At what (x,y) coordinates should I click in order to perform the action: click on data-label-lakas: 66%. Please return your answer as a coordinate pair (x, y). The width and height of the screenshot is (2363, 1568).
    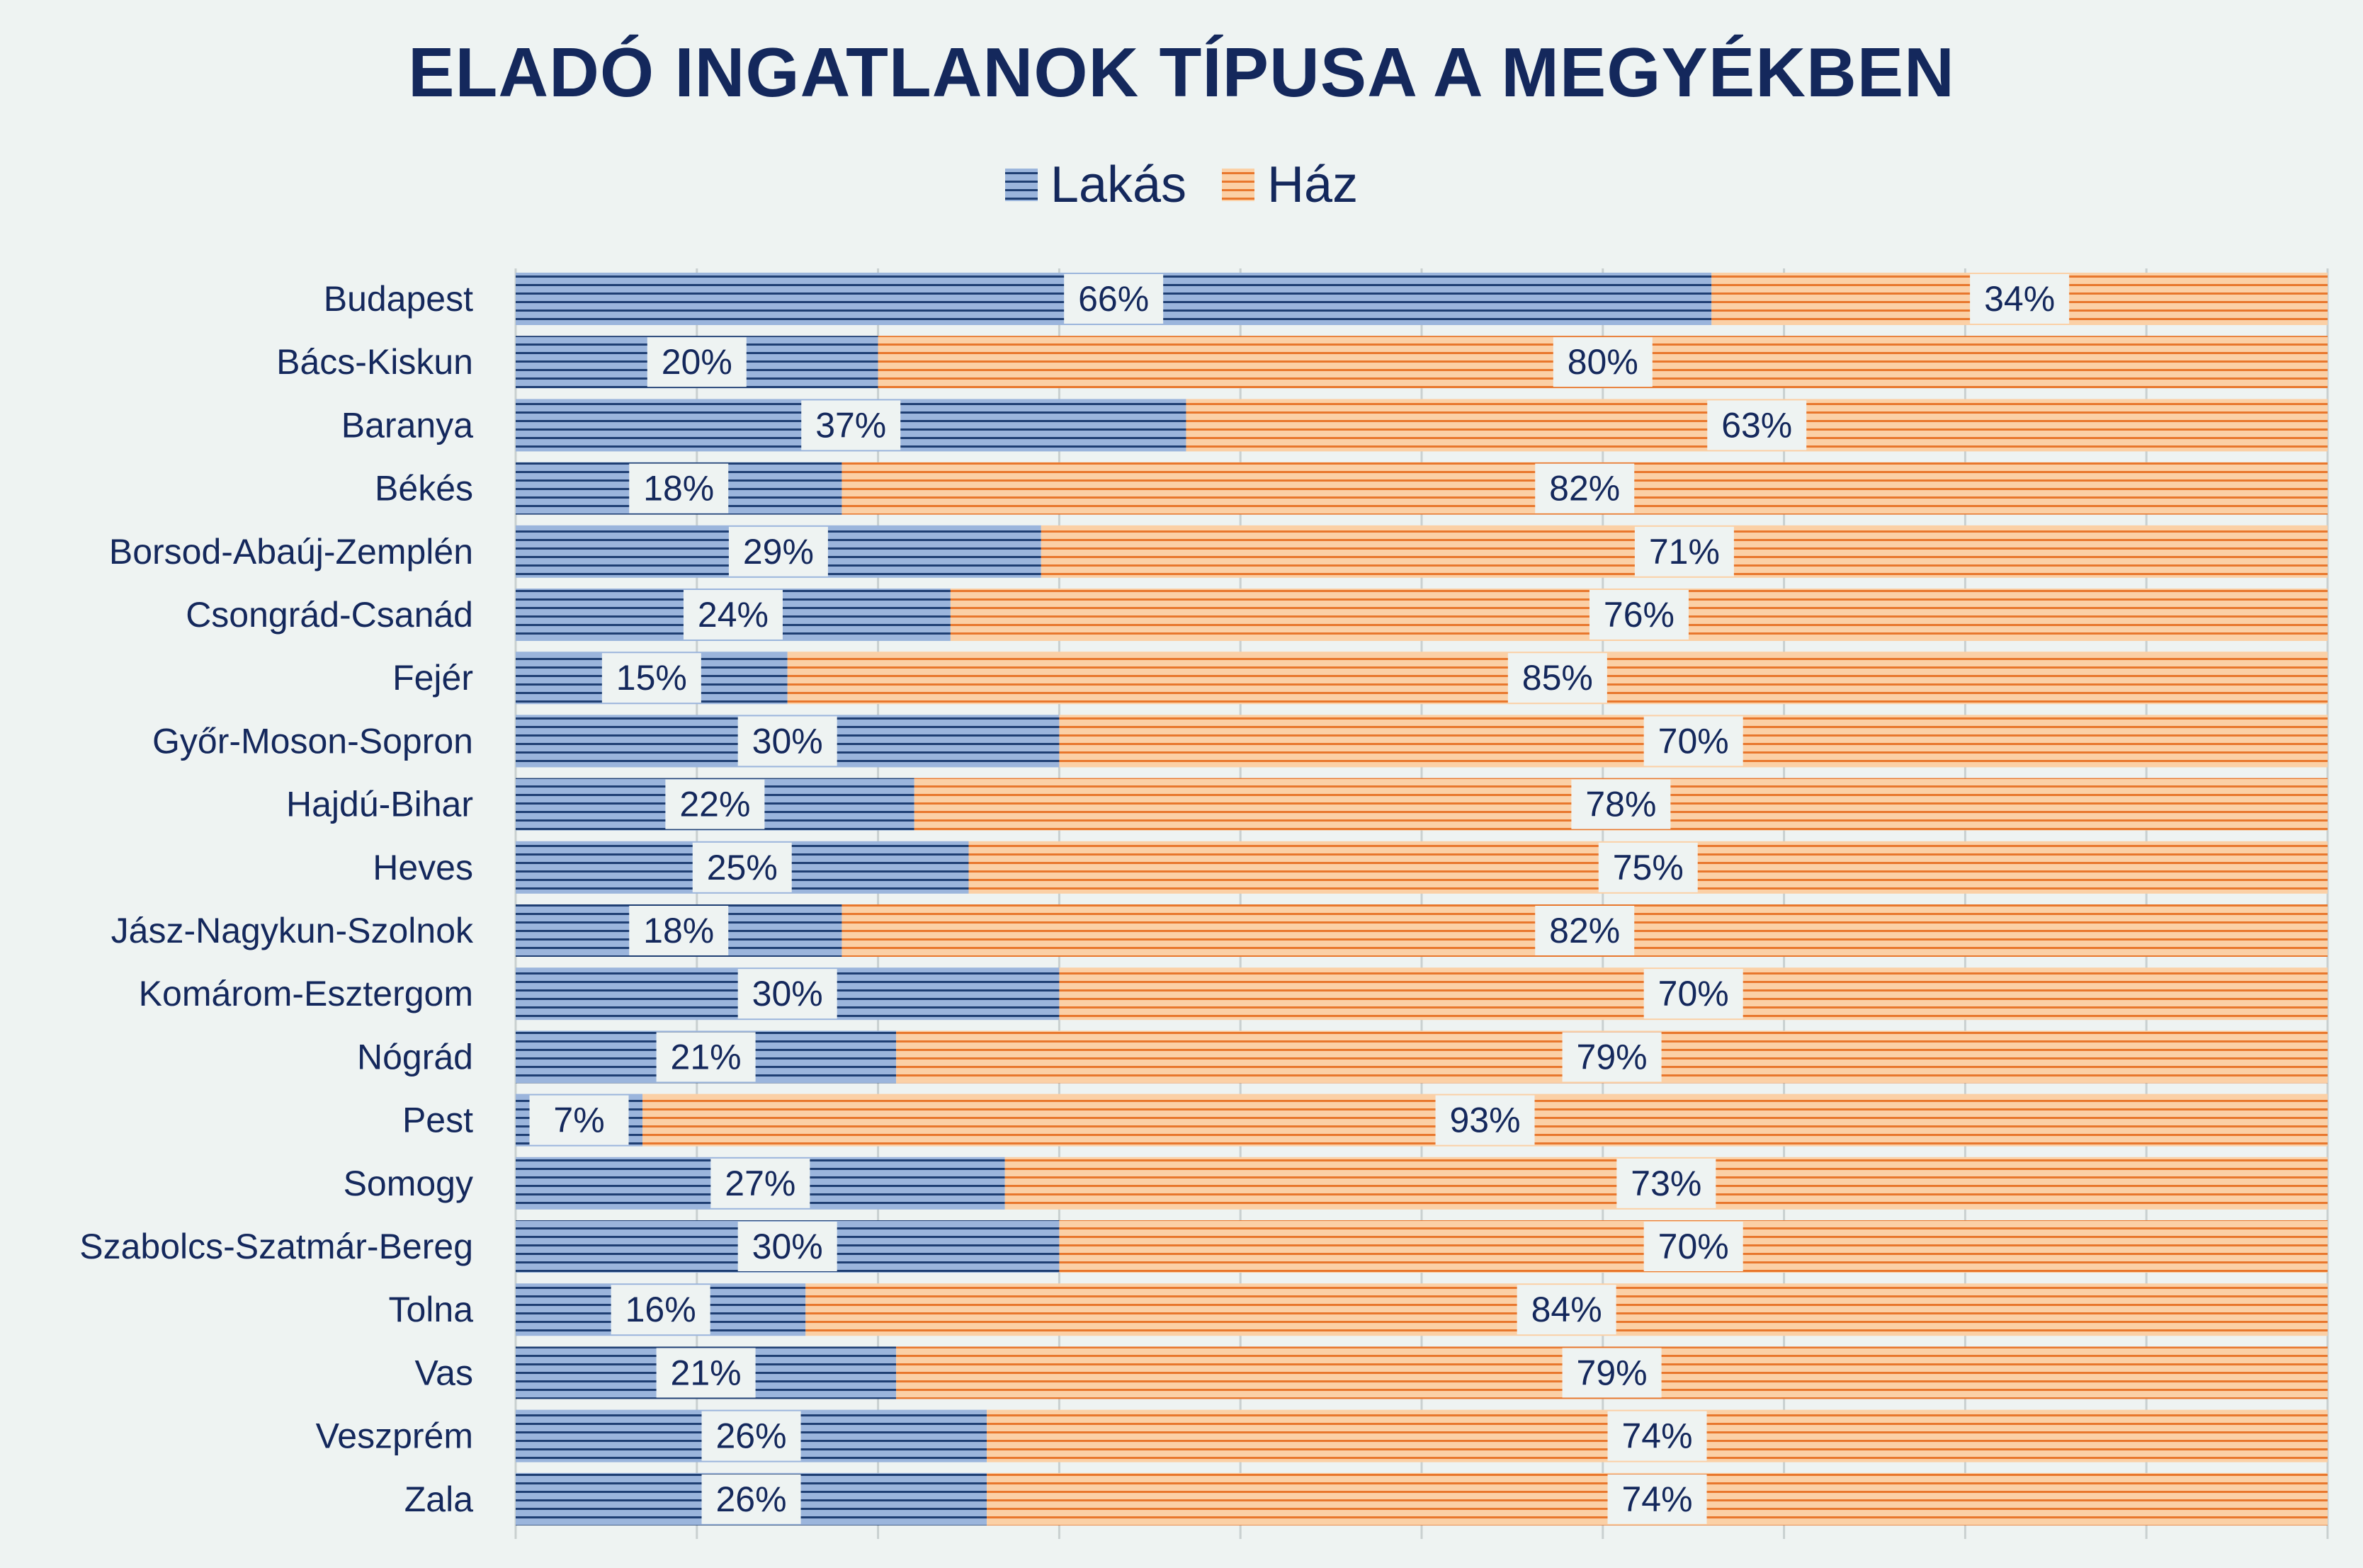
    Looking at the image, I should click on (1113, 299).